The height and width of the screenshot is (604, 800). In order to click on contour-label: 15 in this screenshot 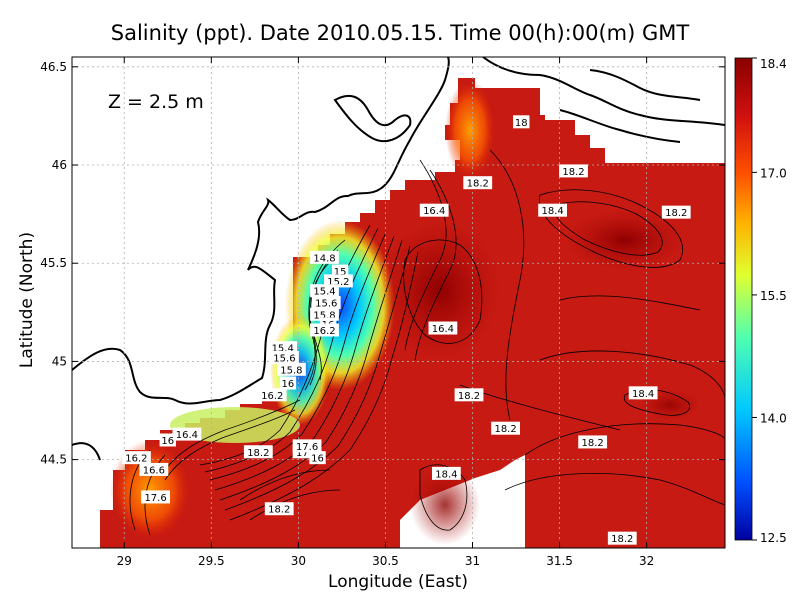, I will do `click(340, 271)`.